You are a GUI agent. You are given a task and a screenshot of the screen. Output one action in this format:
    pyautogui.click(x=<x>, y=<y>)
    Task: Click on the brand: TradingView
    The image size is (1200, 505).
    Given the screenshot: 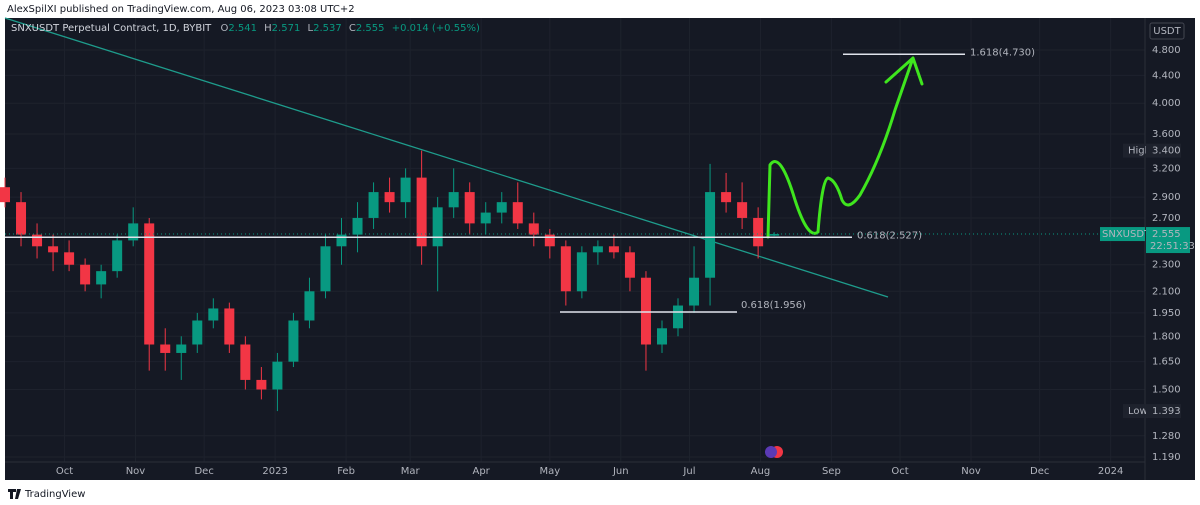 What is the action you would take?
    pyautogui.click(x=54, y=494)
    